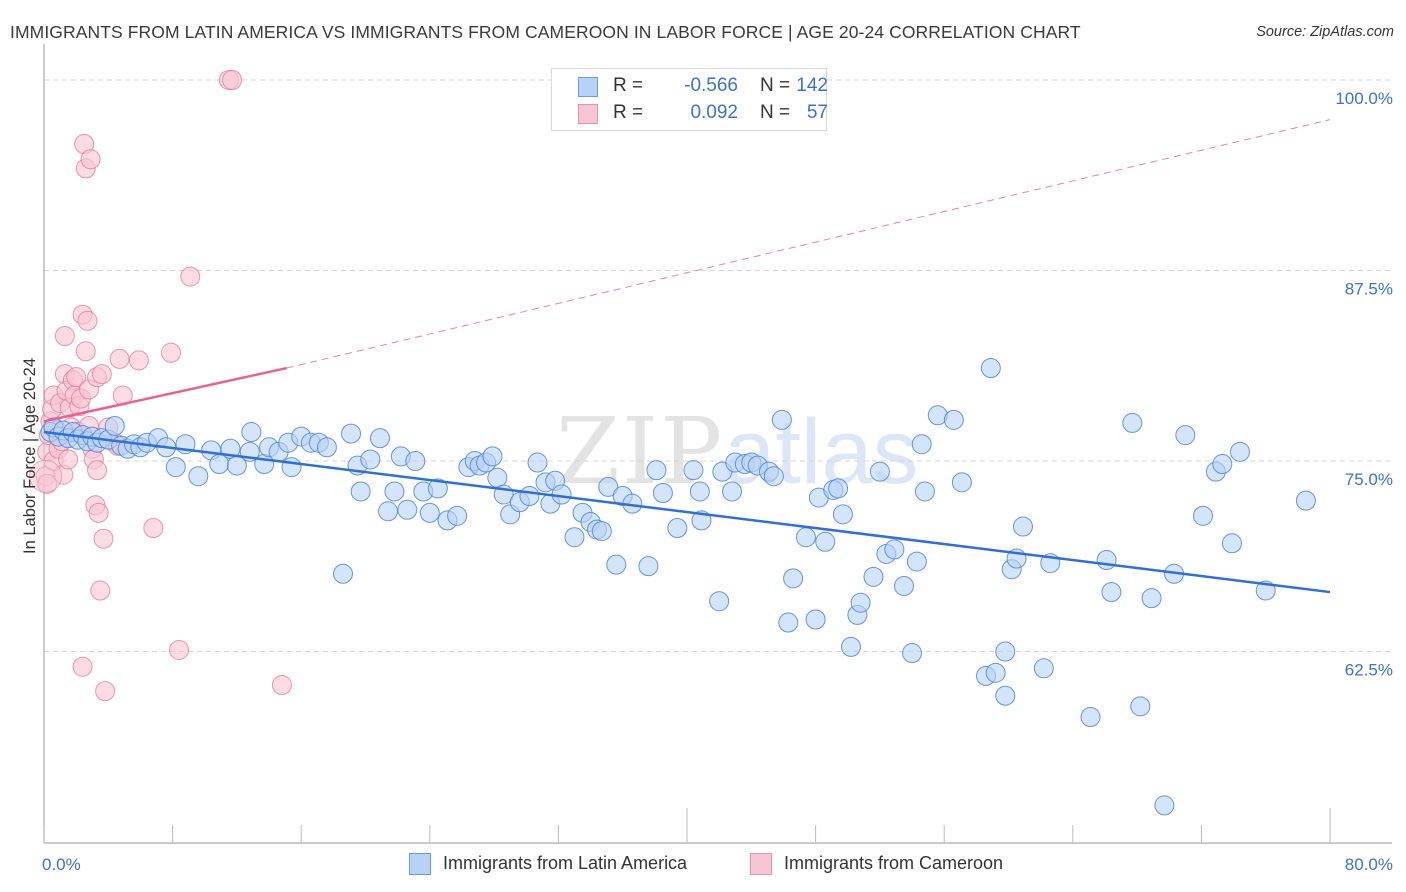  Describe the element at coordinates (165, 394) in the screenshot. I see `cameroon-trend-line` at that location.